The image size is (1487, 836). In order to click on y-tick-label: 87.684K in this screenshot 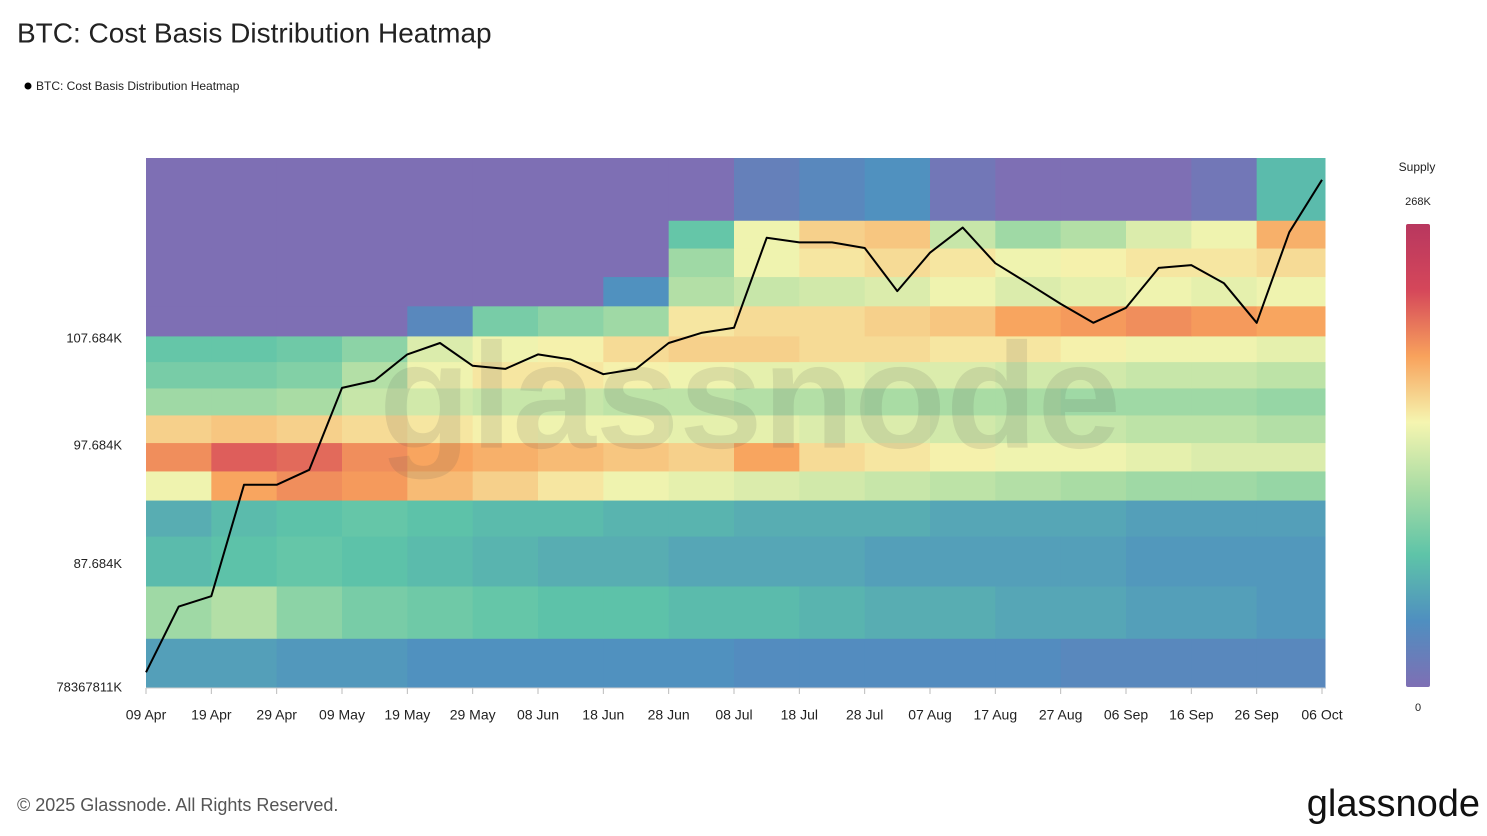, I will do `click(98, 563)`.